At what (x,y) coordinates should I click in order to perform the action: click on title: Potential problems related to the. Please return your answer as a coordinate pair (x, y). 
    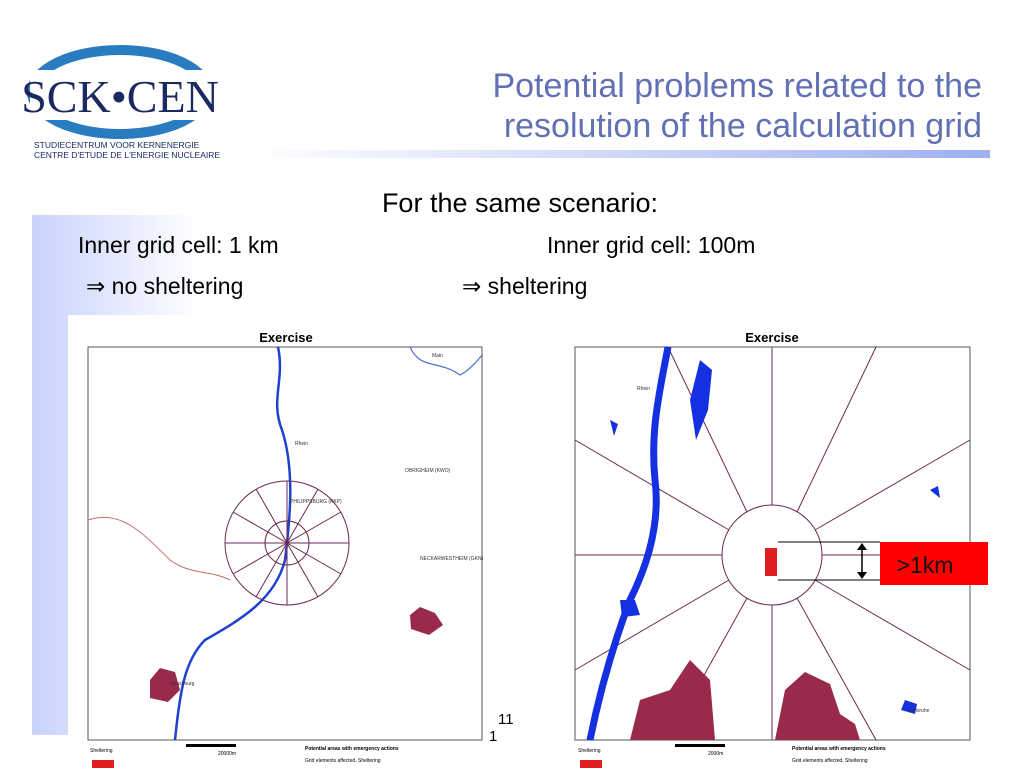
    Looking at the image, I should click on (737, 86).